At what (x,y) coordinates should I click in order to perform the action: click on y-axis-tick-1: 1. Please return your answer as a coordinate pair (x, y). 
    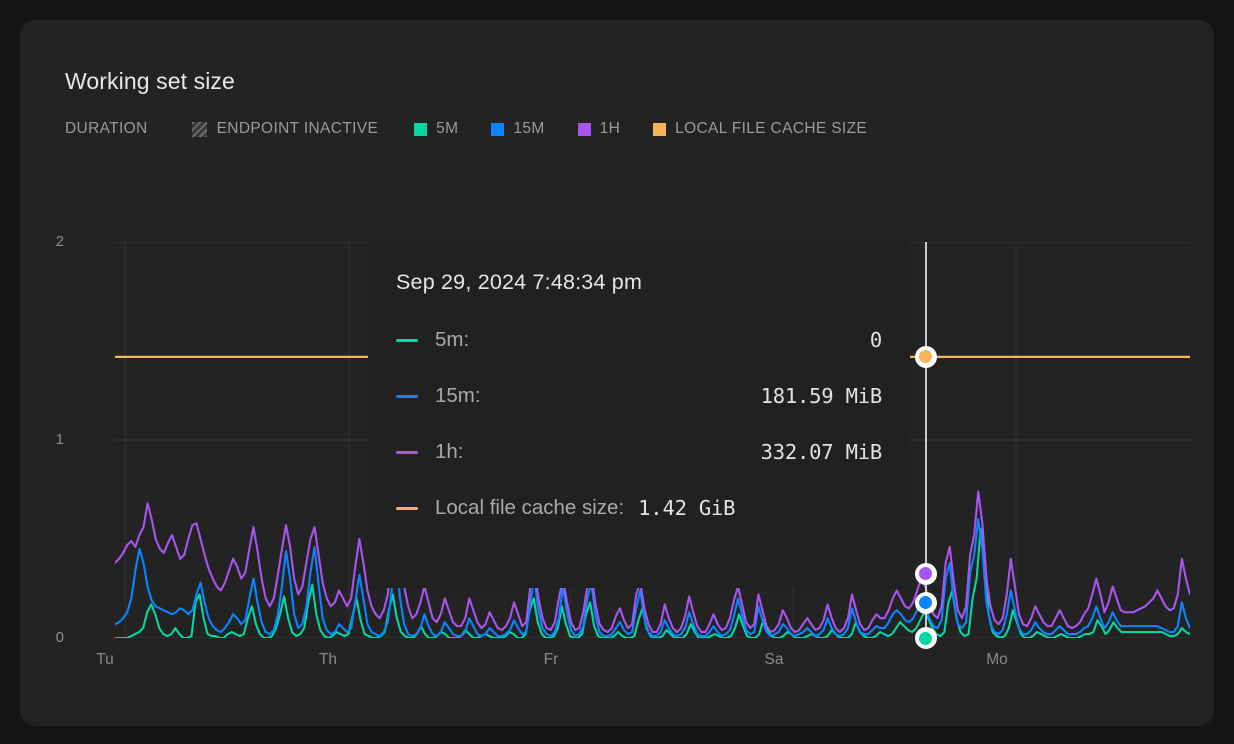
    Looking at the image, I should click on (59, 439).